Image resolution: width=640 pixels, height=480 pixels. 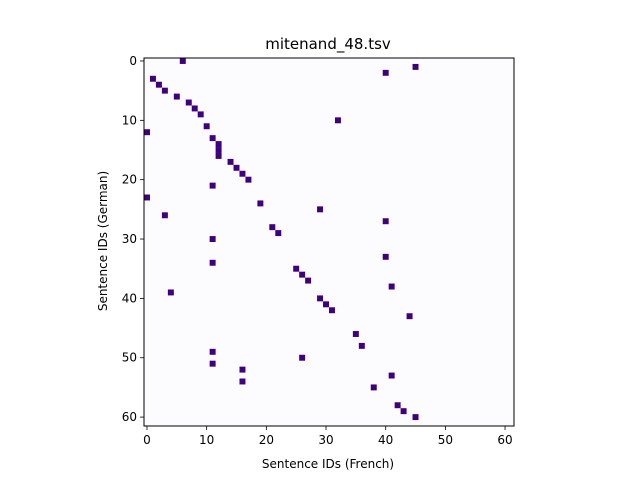 What do you see at coordinates (147, 440) in the screenshot?
I see `x-tick-label-0: 0` at bounding box center [147, 440].